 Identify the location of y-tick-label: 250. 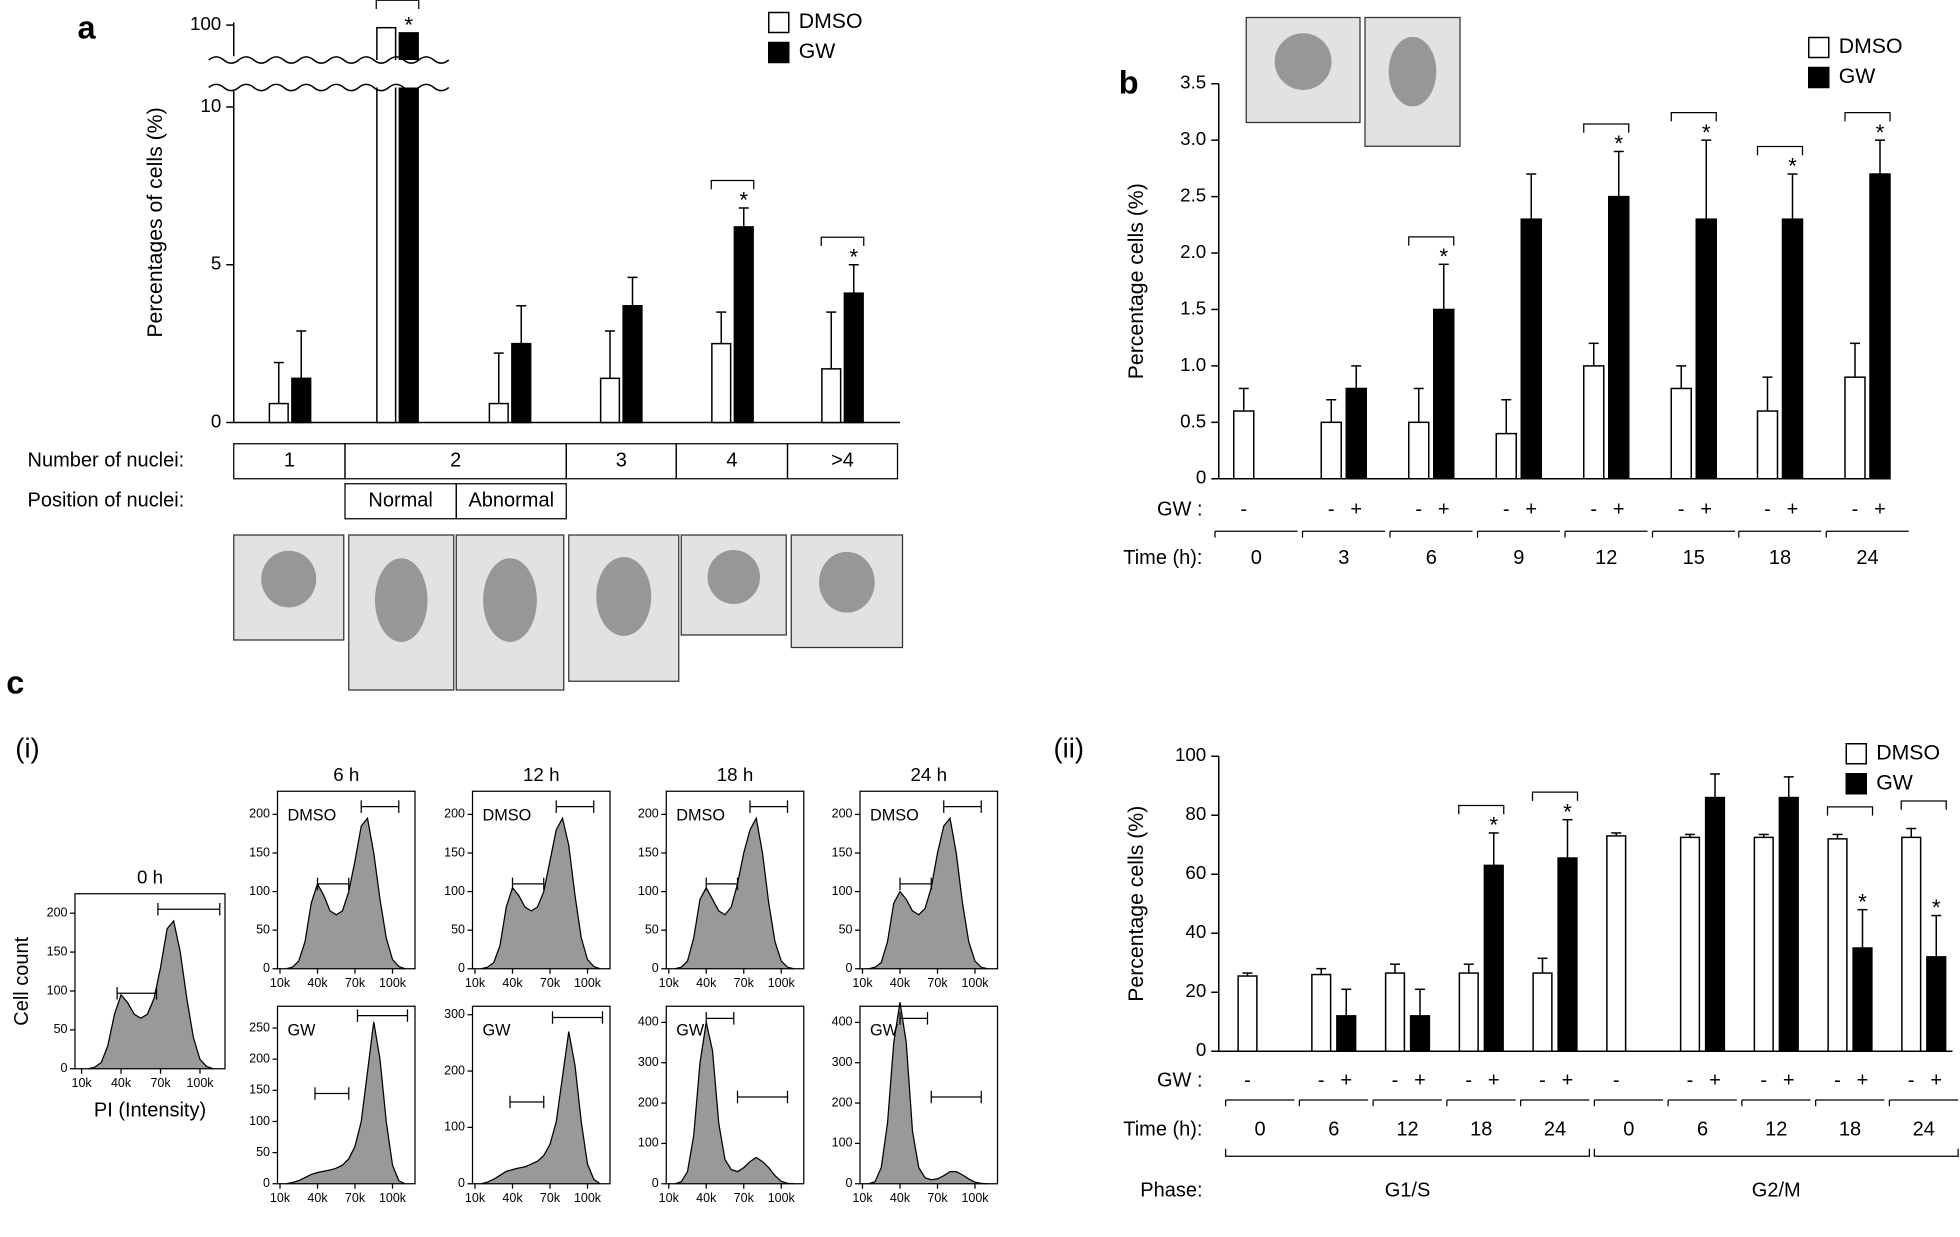
(259, 1027).